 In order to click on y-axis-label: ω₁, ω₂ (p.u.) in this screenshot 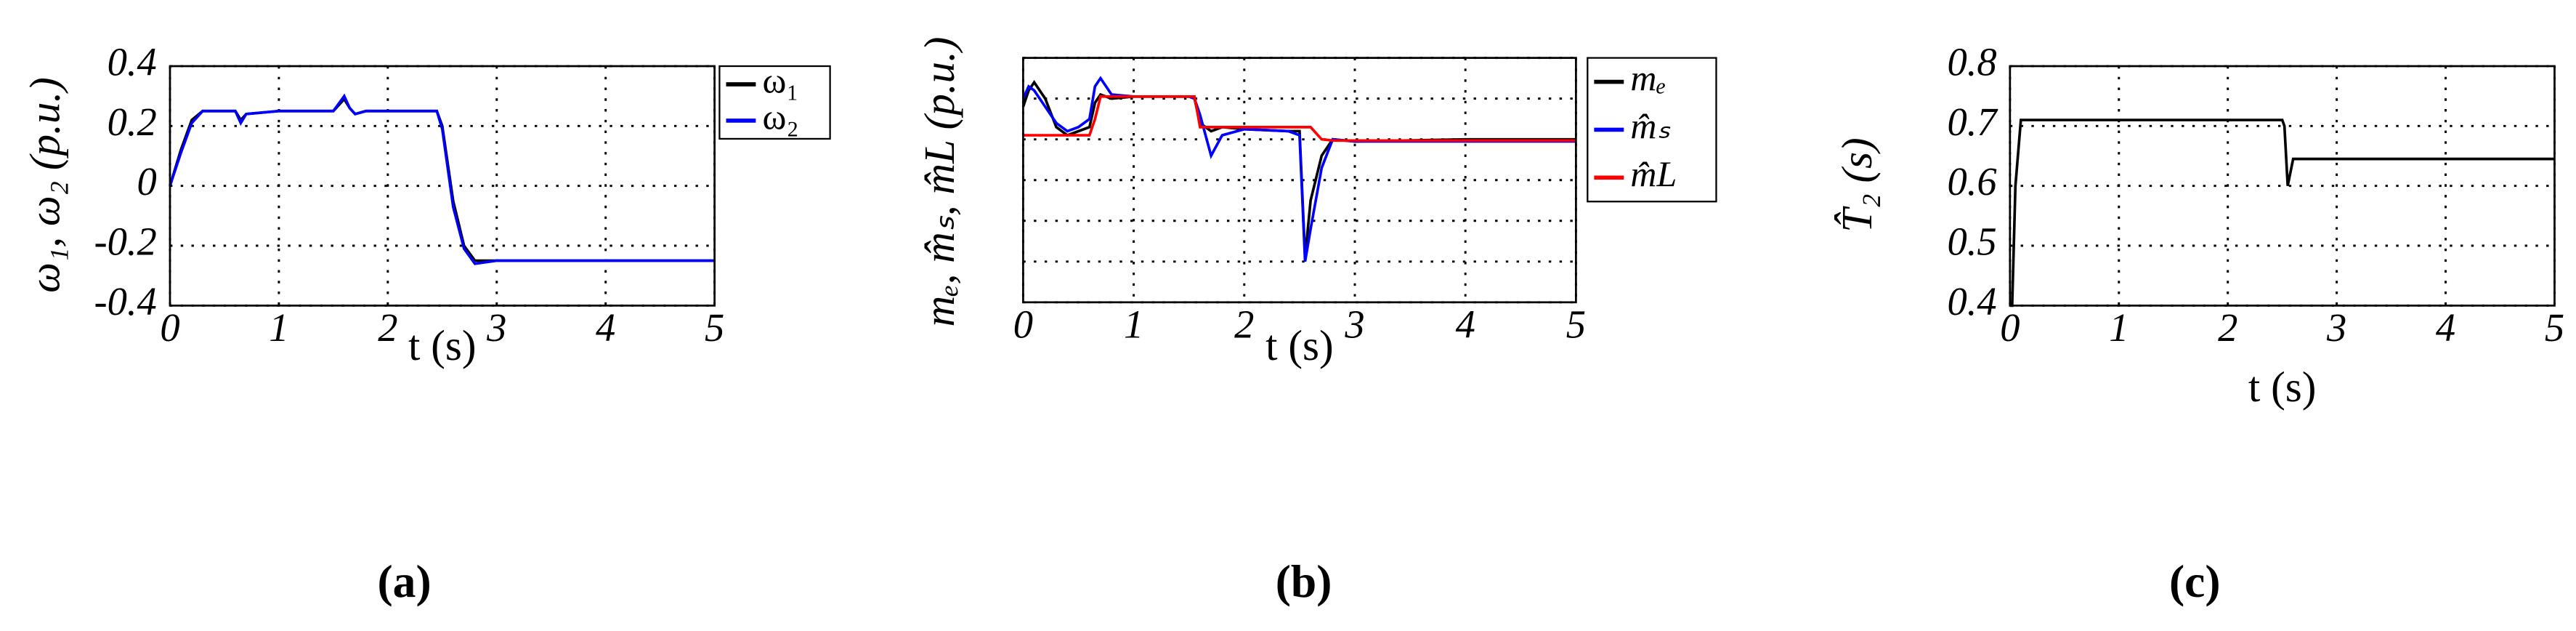, I will do `click(45, 185)`.